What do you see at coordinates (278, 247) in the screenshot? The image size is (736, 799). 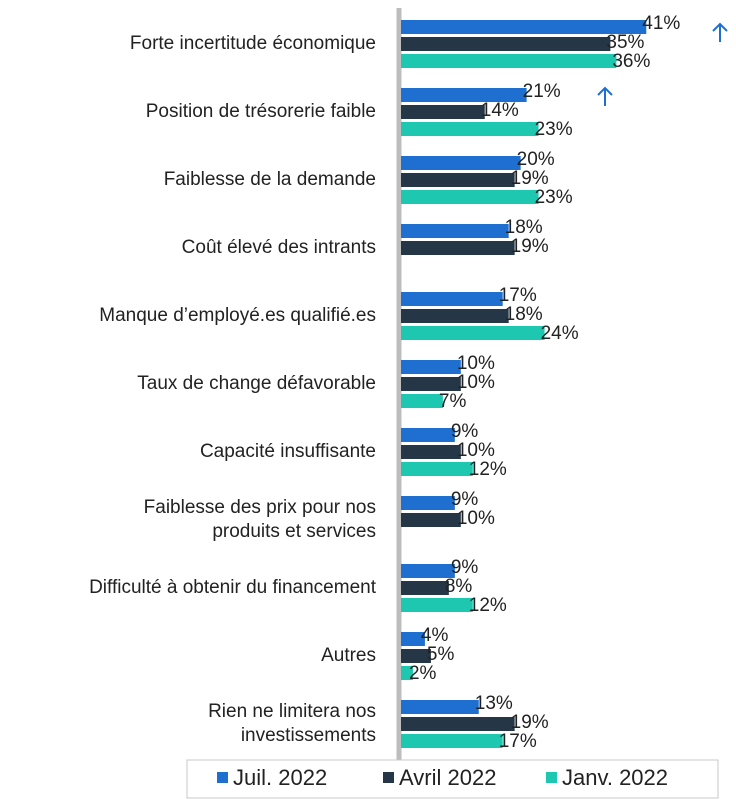 I see `category-label: Coût élevé des intrants` at bounding box center [278, 247].